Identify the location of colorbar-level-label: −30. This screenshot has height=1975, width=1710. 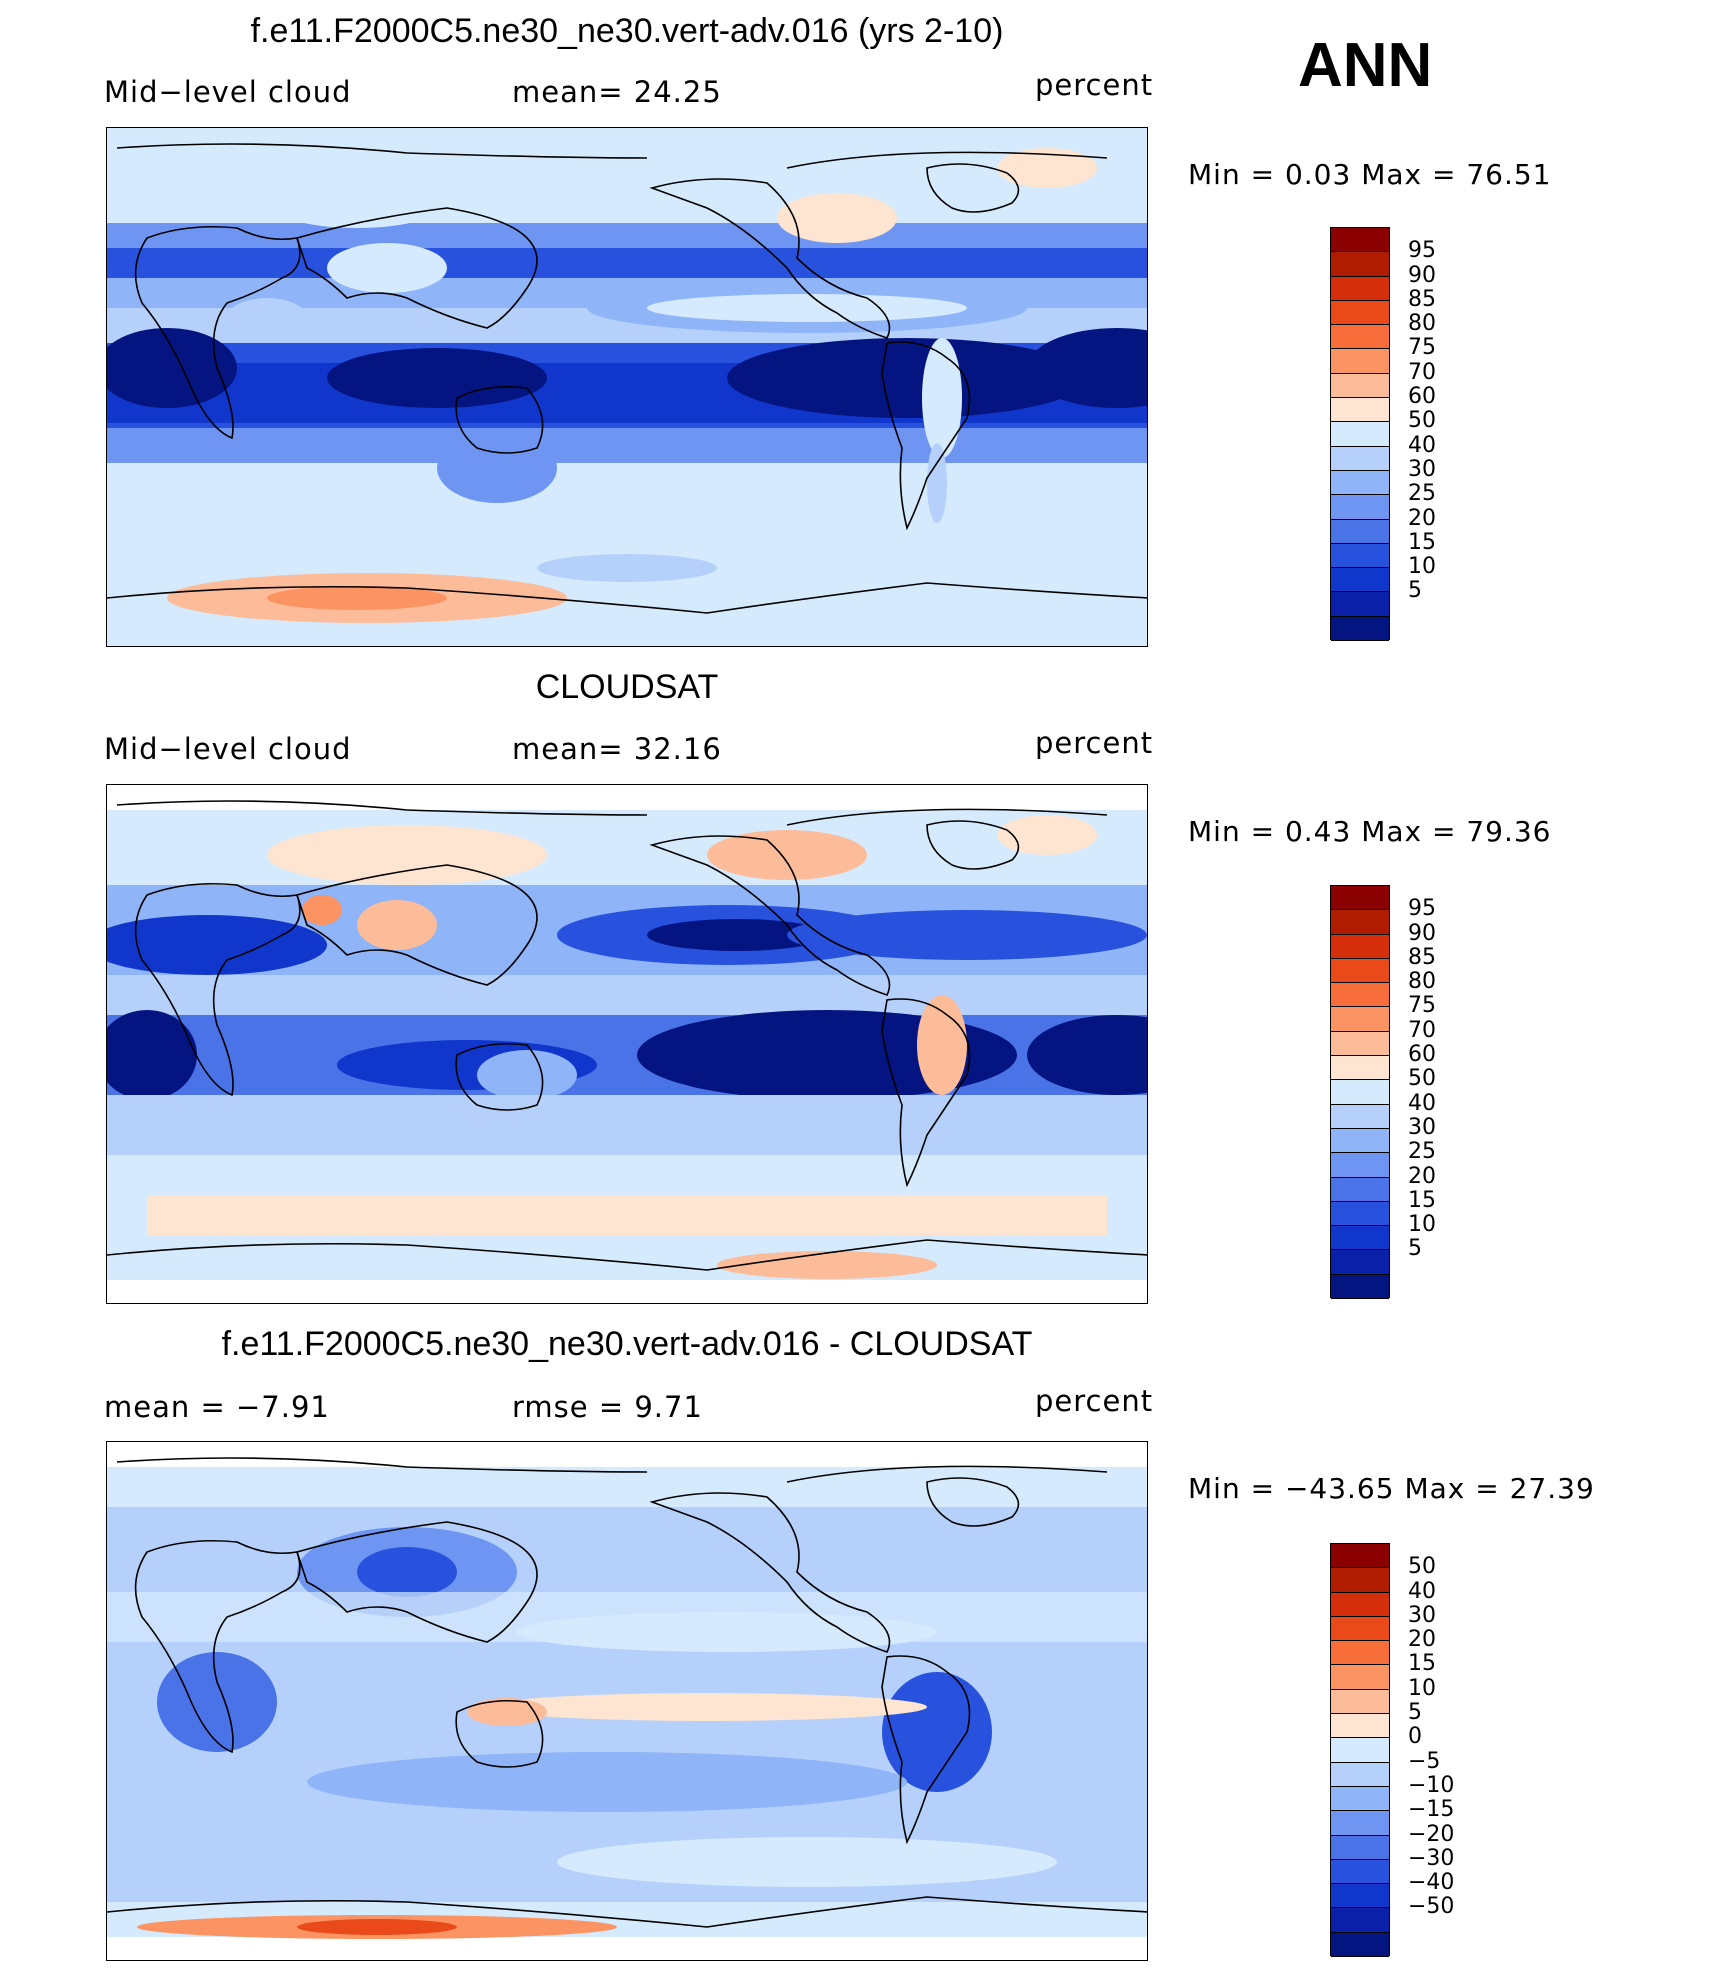
(1431, 1858).